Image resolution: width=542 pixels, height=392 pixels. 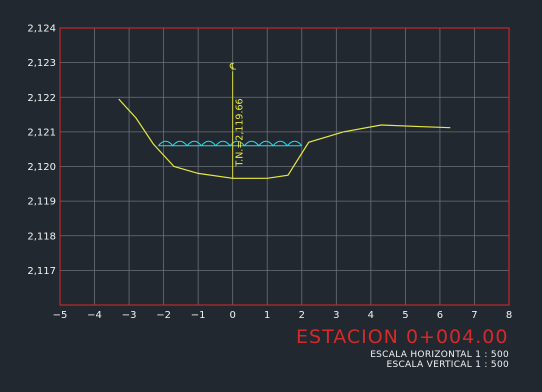 I want to click on y-tick-label: 2,124, so click(x=41, y=29).